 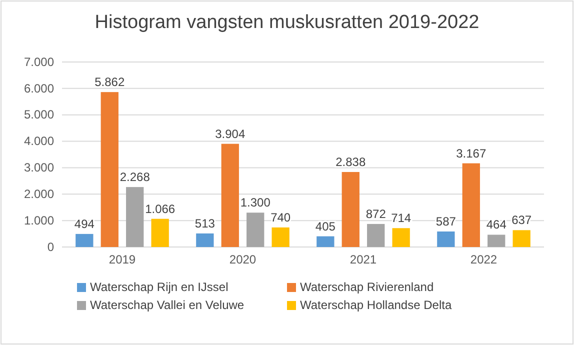 I want to click on y-tick-label: 5.000, so click(x=39, y=115).